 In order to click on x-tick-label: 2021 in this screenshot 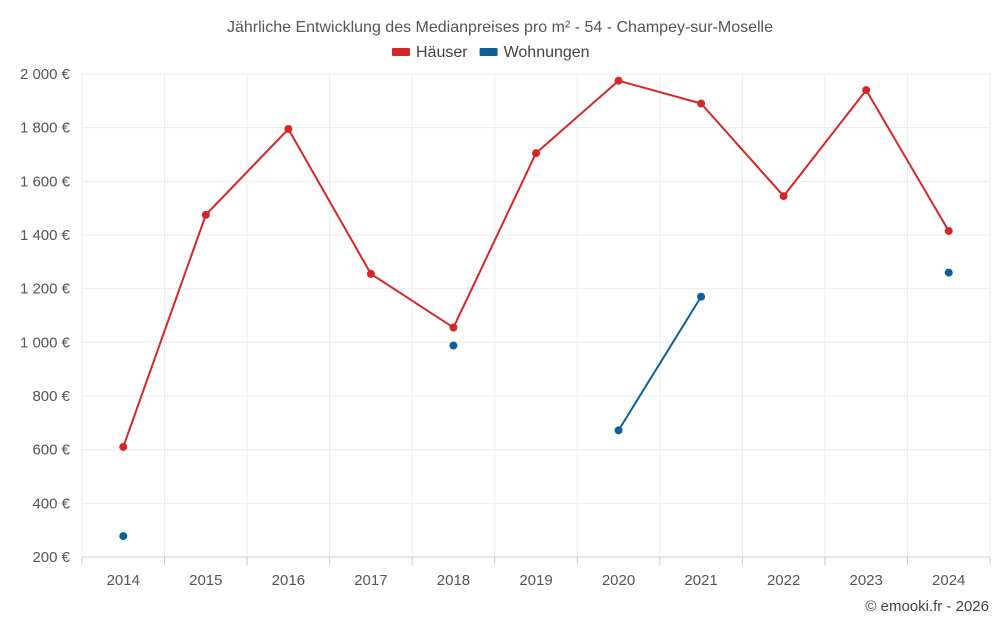, I will do `click(700, 580)`.